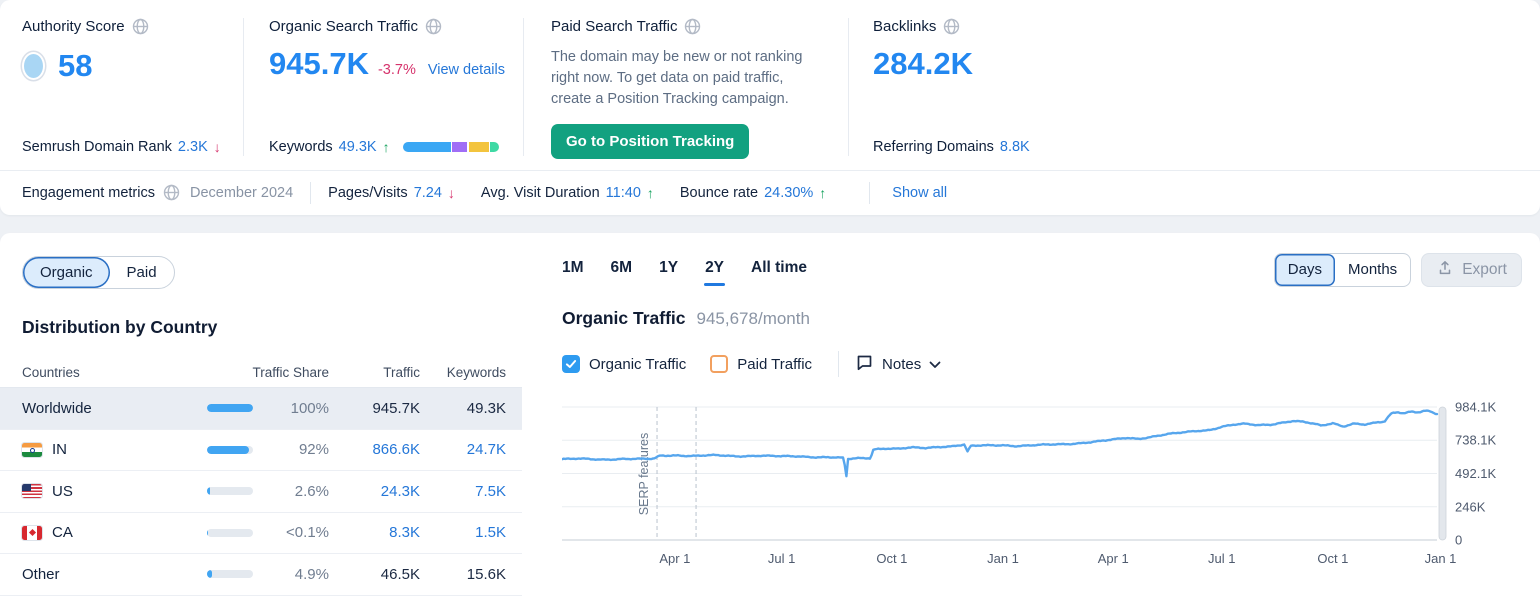 The height and width of the screenshot is (604, 1540). Describe the element at coordinates (923, 63) in the screenshot. I see `backlinks-value: 284.2K` at that location.